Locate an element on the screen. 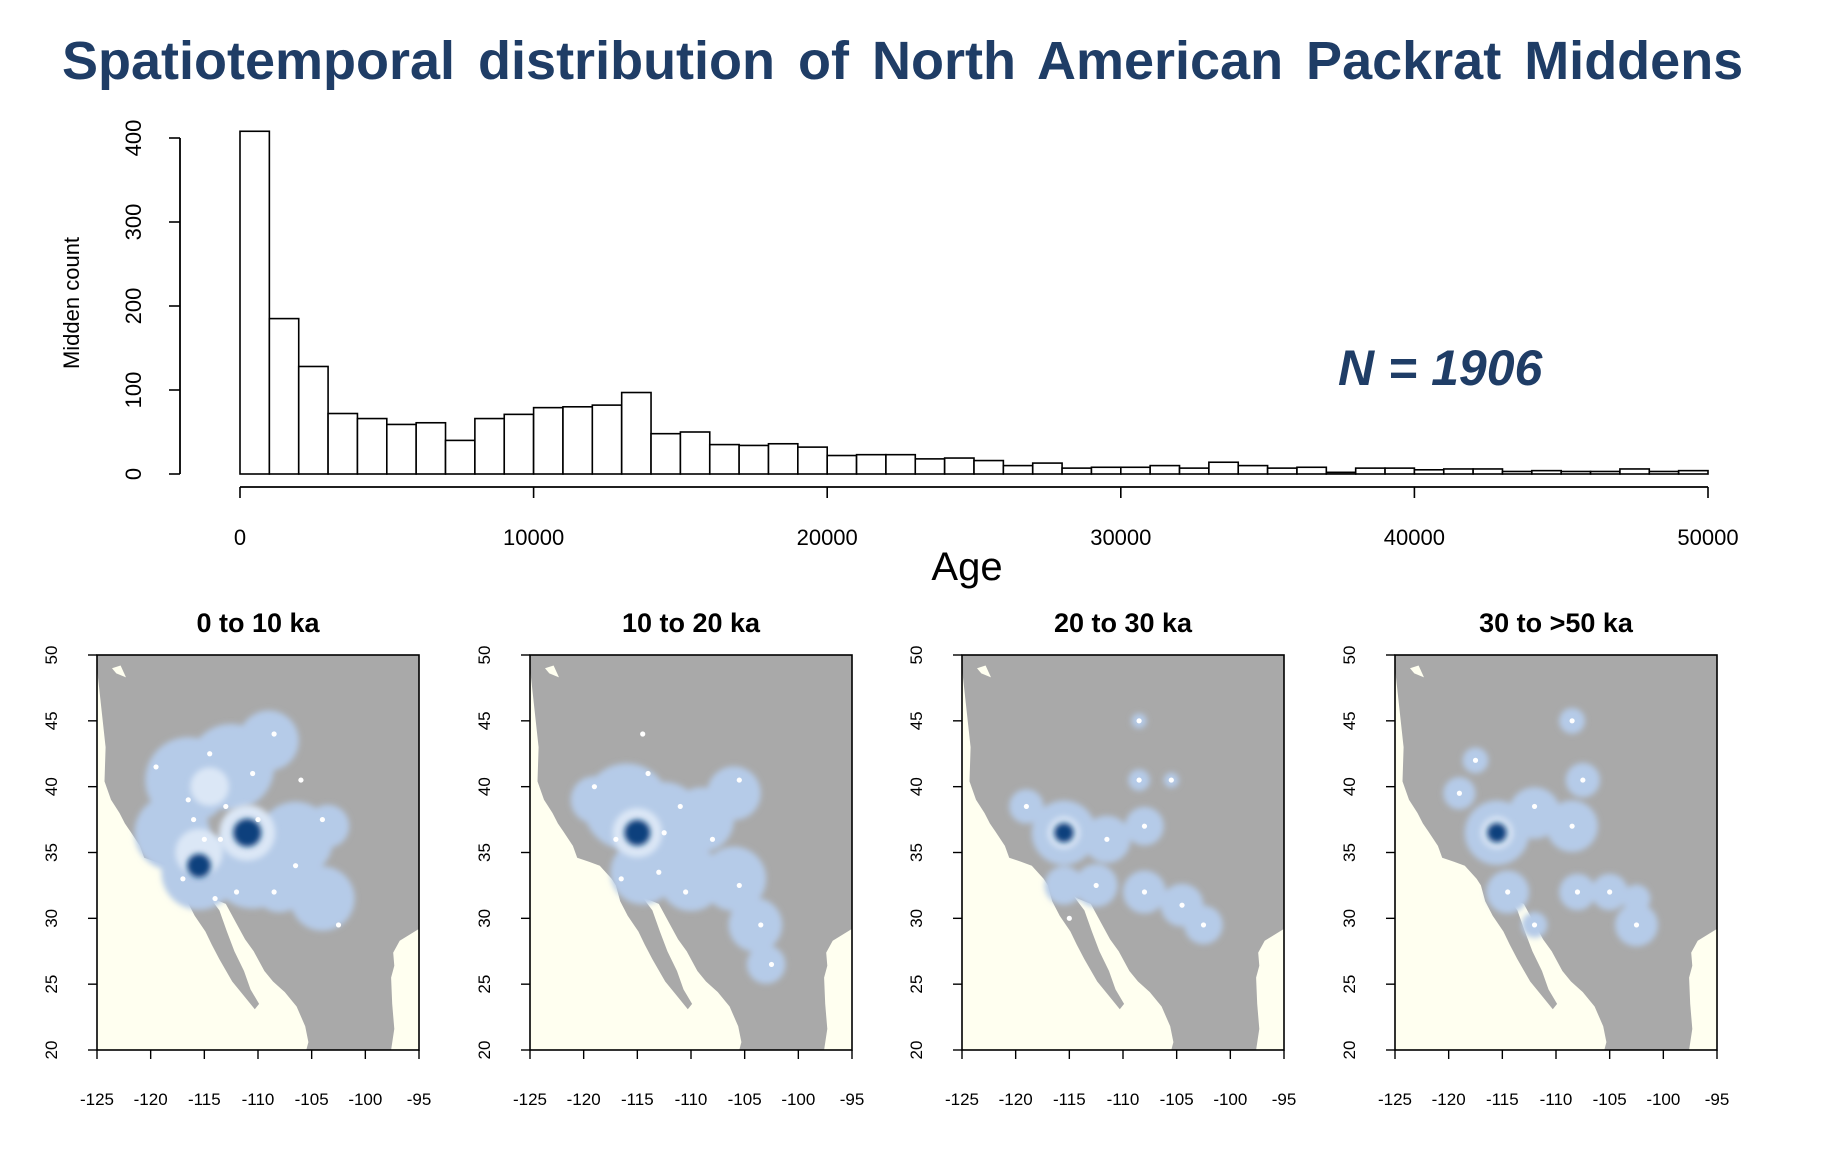 The height and width of the screenshot is (1154, 1839). map-x-tick-label: -125 is located at coordinates (97, 1099).